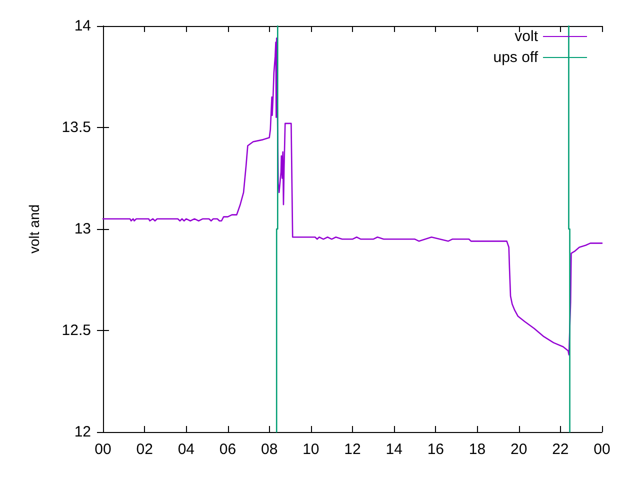 The width and height of the screenshot is (640, 480). I want to click on x-tick-label: 02, so click(144, 449).